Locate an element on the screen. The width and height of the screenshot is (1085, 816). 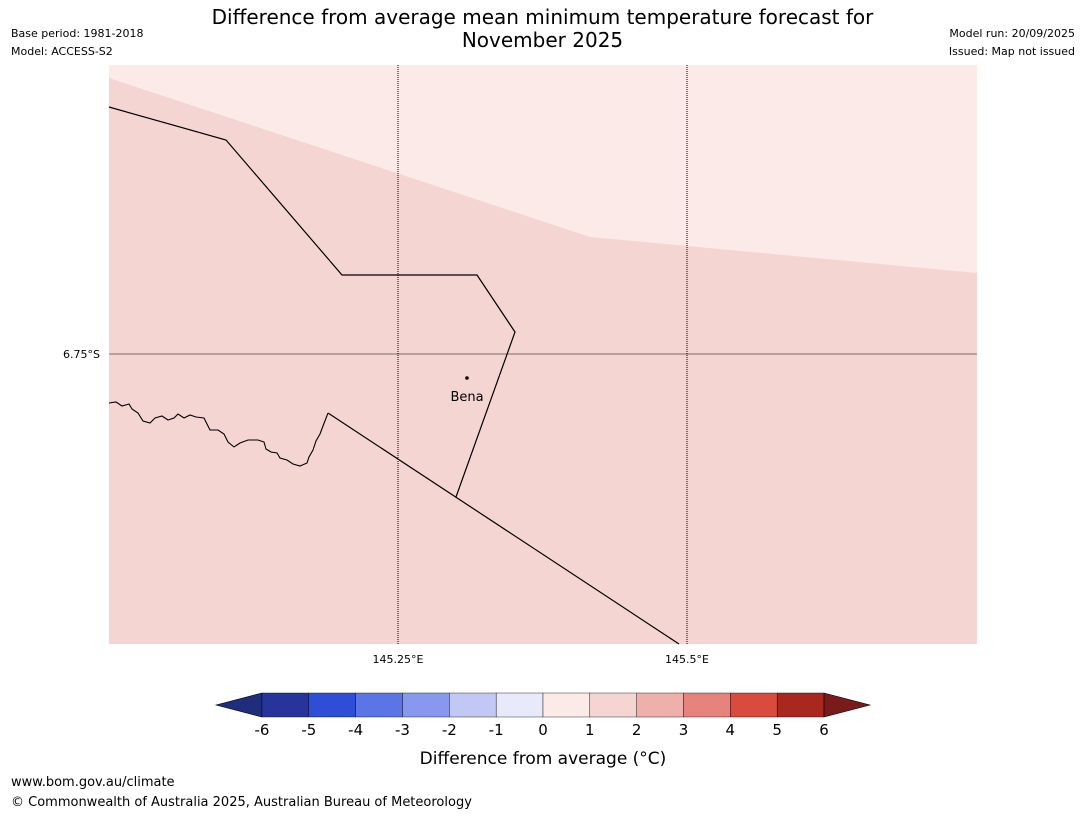
base-period-text: Base period: 1981-2018 is located at coordinates (77, 33).